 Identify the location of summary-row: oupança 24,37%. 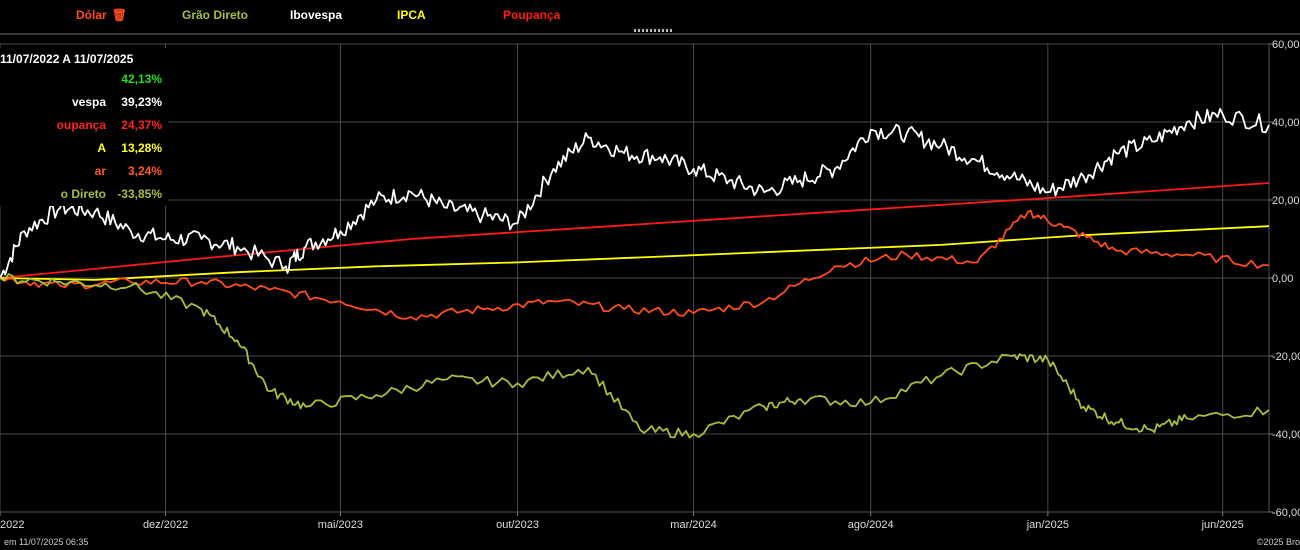
(81, 127).